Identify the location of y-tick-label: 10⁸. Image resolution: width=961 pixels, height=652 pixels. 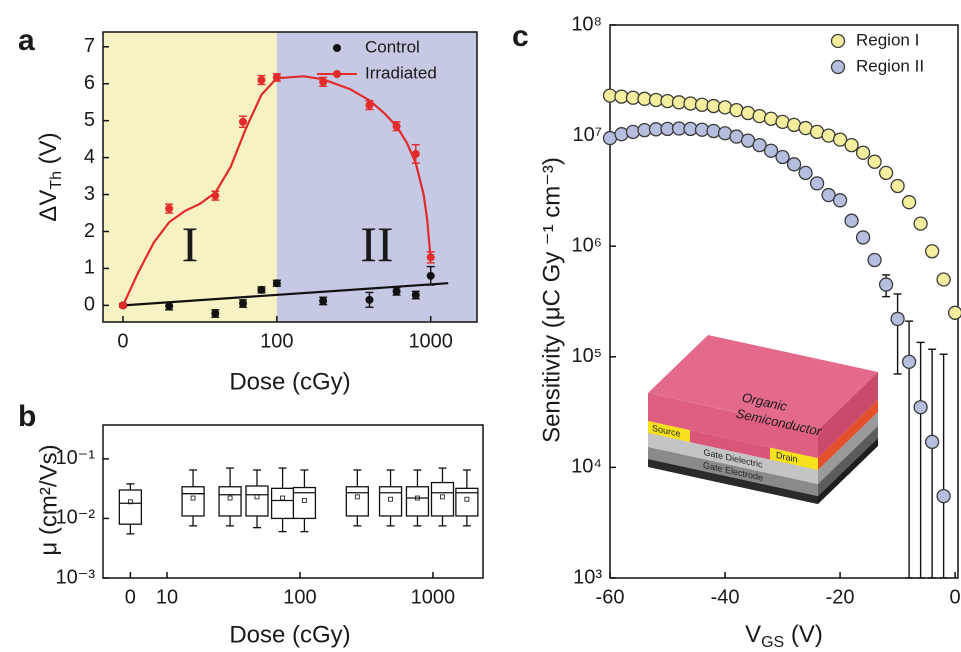
(586, 24).